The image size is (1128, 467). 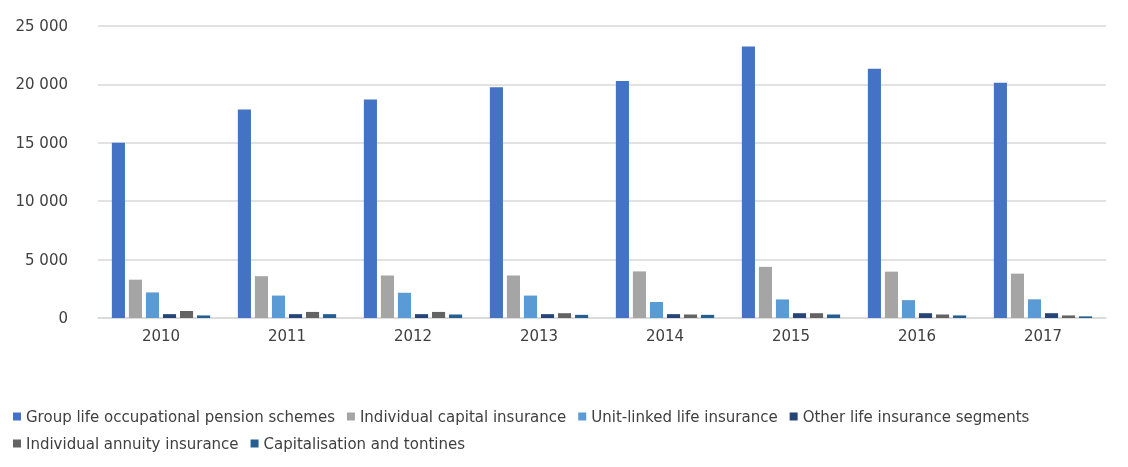 What do you see at coordinates (1043, 335) in the screenshot?
I see `x-tick-label: 2017` at bounding box center [1043, 335].